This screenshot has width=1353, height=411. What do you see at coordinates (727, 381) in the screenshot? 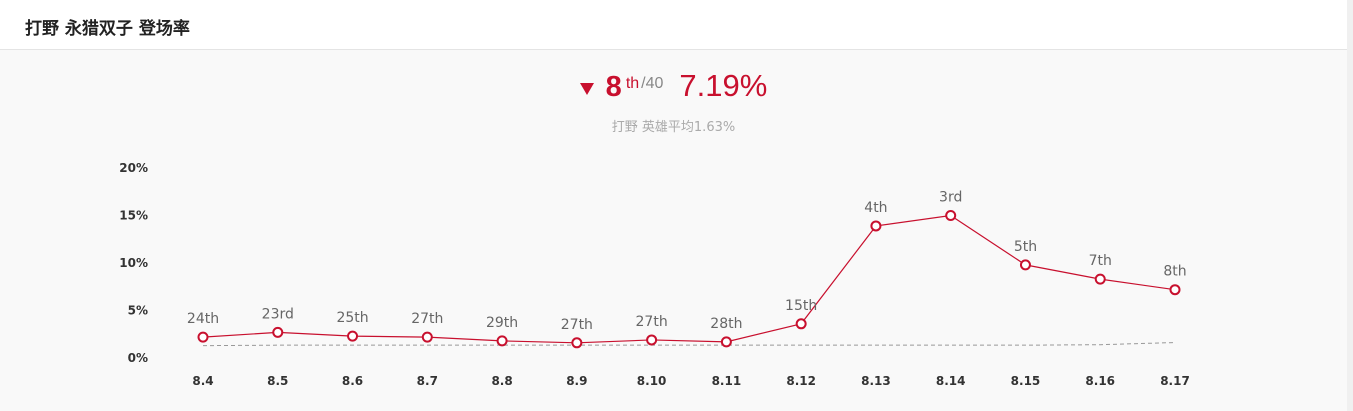
I see `x-tick-label: 8.11` at bounding box center [727, 381].